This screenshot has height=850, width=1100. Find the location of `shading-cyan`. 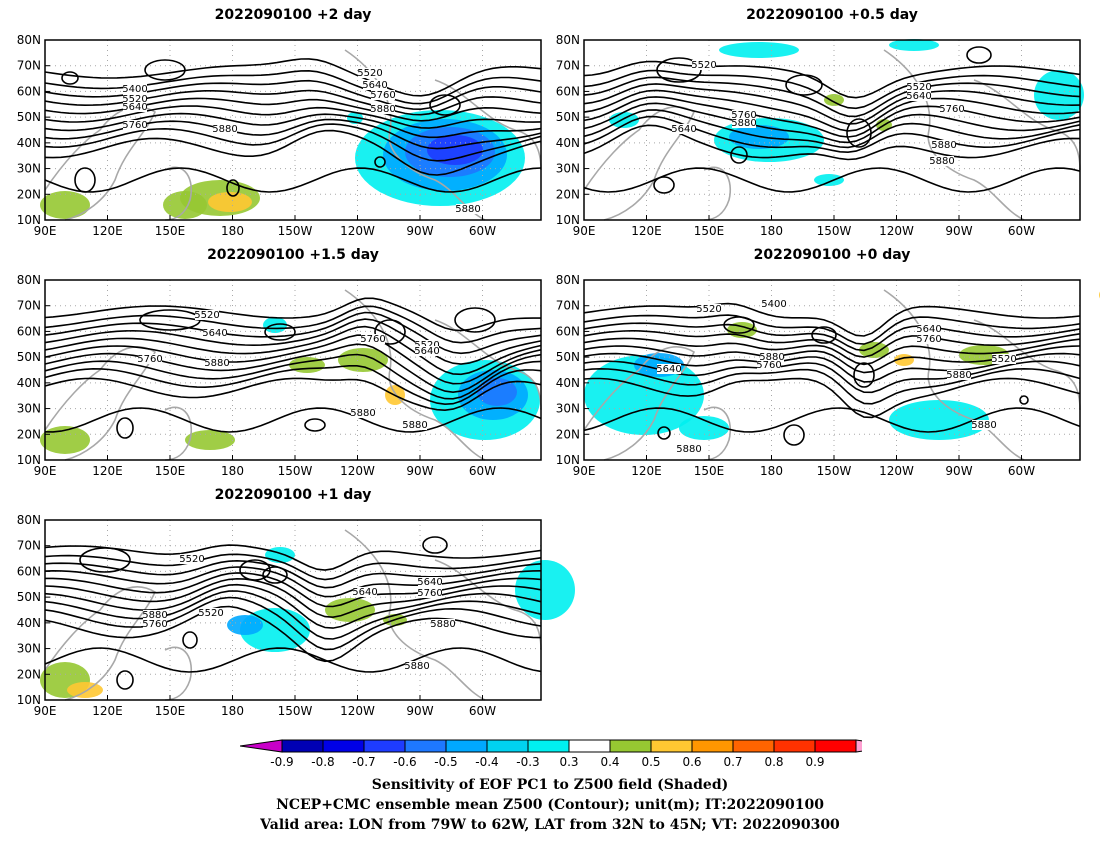

shading-cyan is located at coordinates (280, 555).